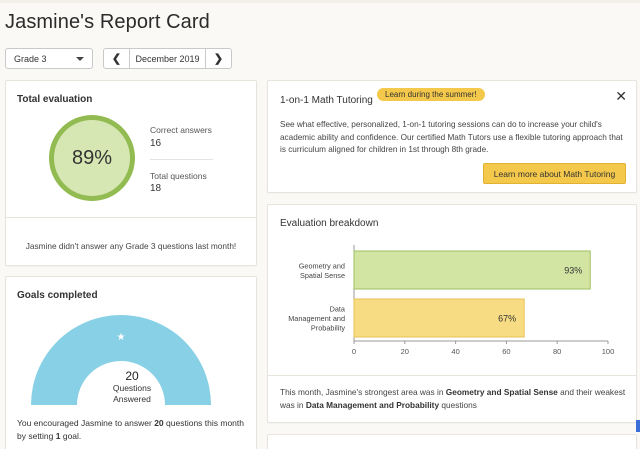 This screenshot has height=449, width=640. Describe the element at coordinates (107, 22) in the screenshot. I see `page-title: Jasmine's Report Card` at that location.